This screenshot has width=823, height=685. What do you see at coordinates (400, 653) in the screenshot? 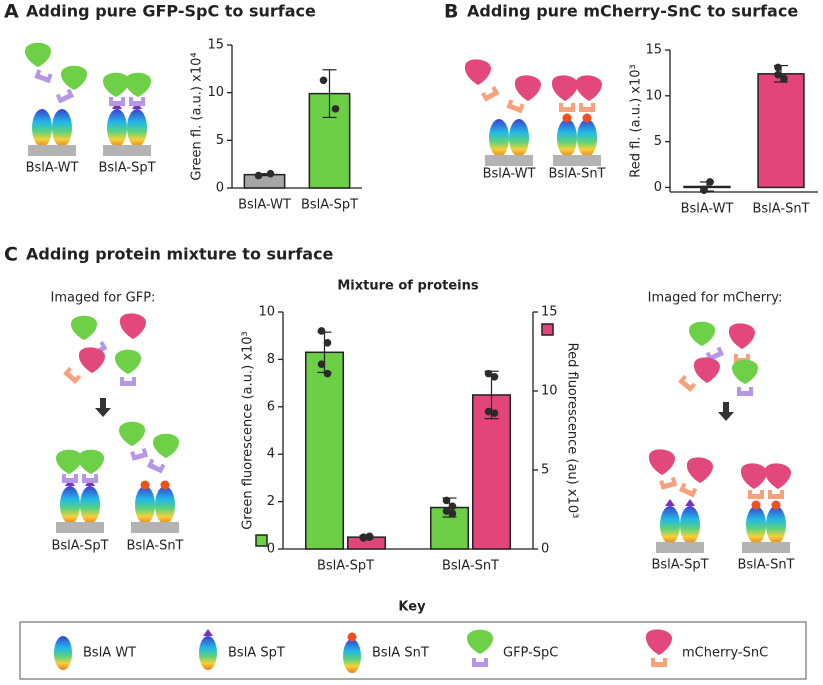
I see `key-label: BslA SnT` at bounding box center [400, 653].